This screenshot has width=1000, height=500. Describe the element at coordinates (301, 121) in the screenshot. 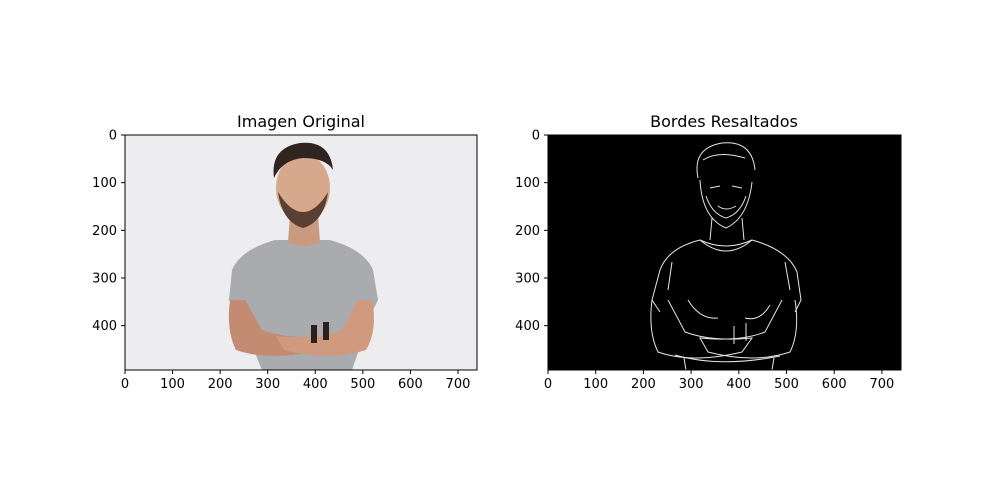

I see `panel-title: Imagen Original` at that location.